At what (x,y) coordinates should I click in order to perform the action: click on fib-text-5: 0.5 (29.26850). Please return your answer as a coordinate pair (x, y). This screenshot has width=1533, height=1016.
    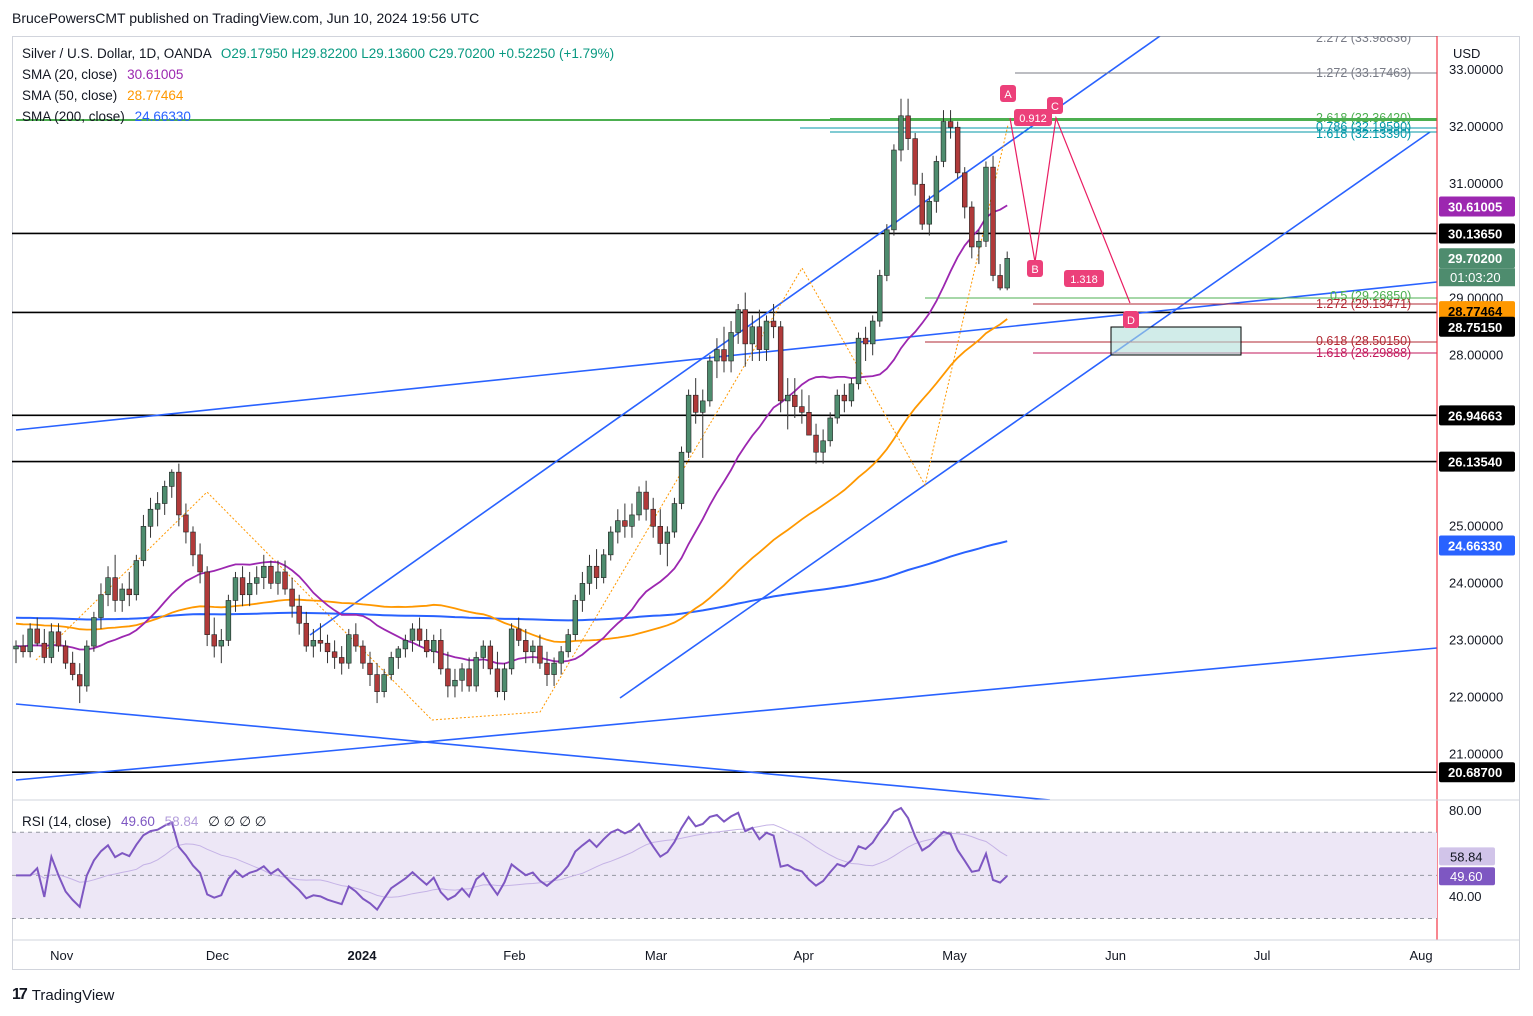
    Looking at the image, I should click on (1370, 296).